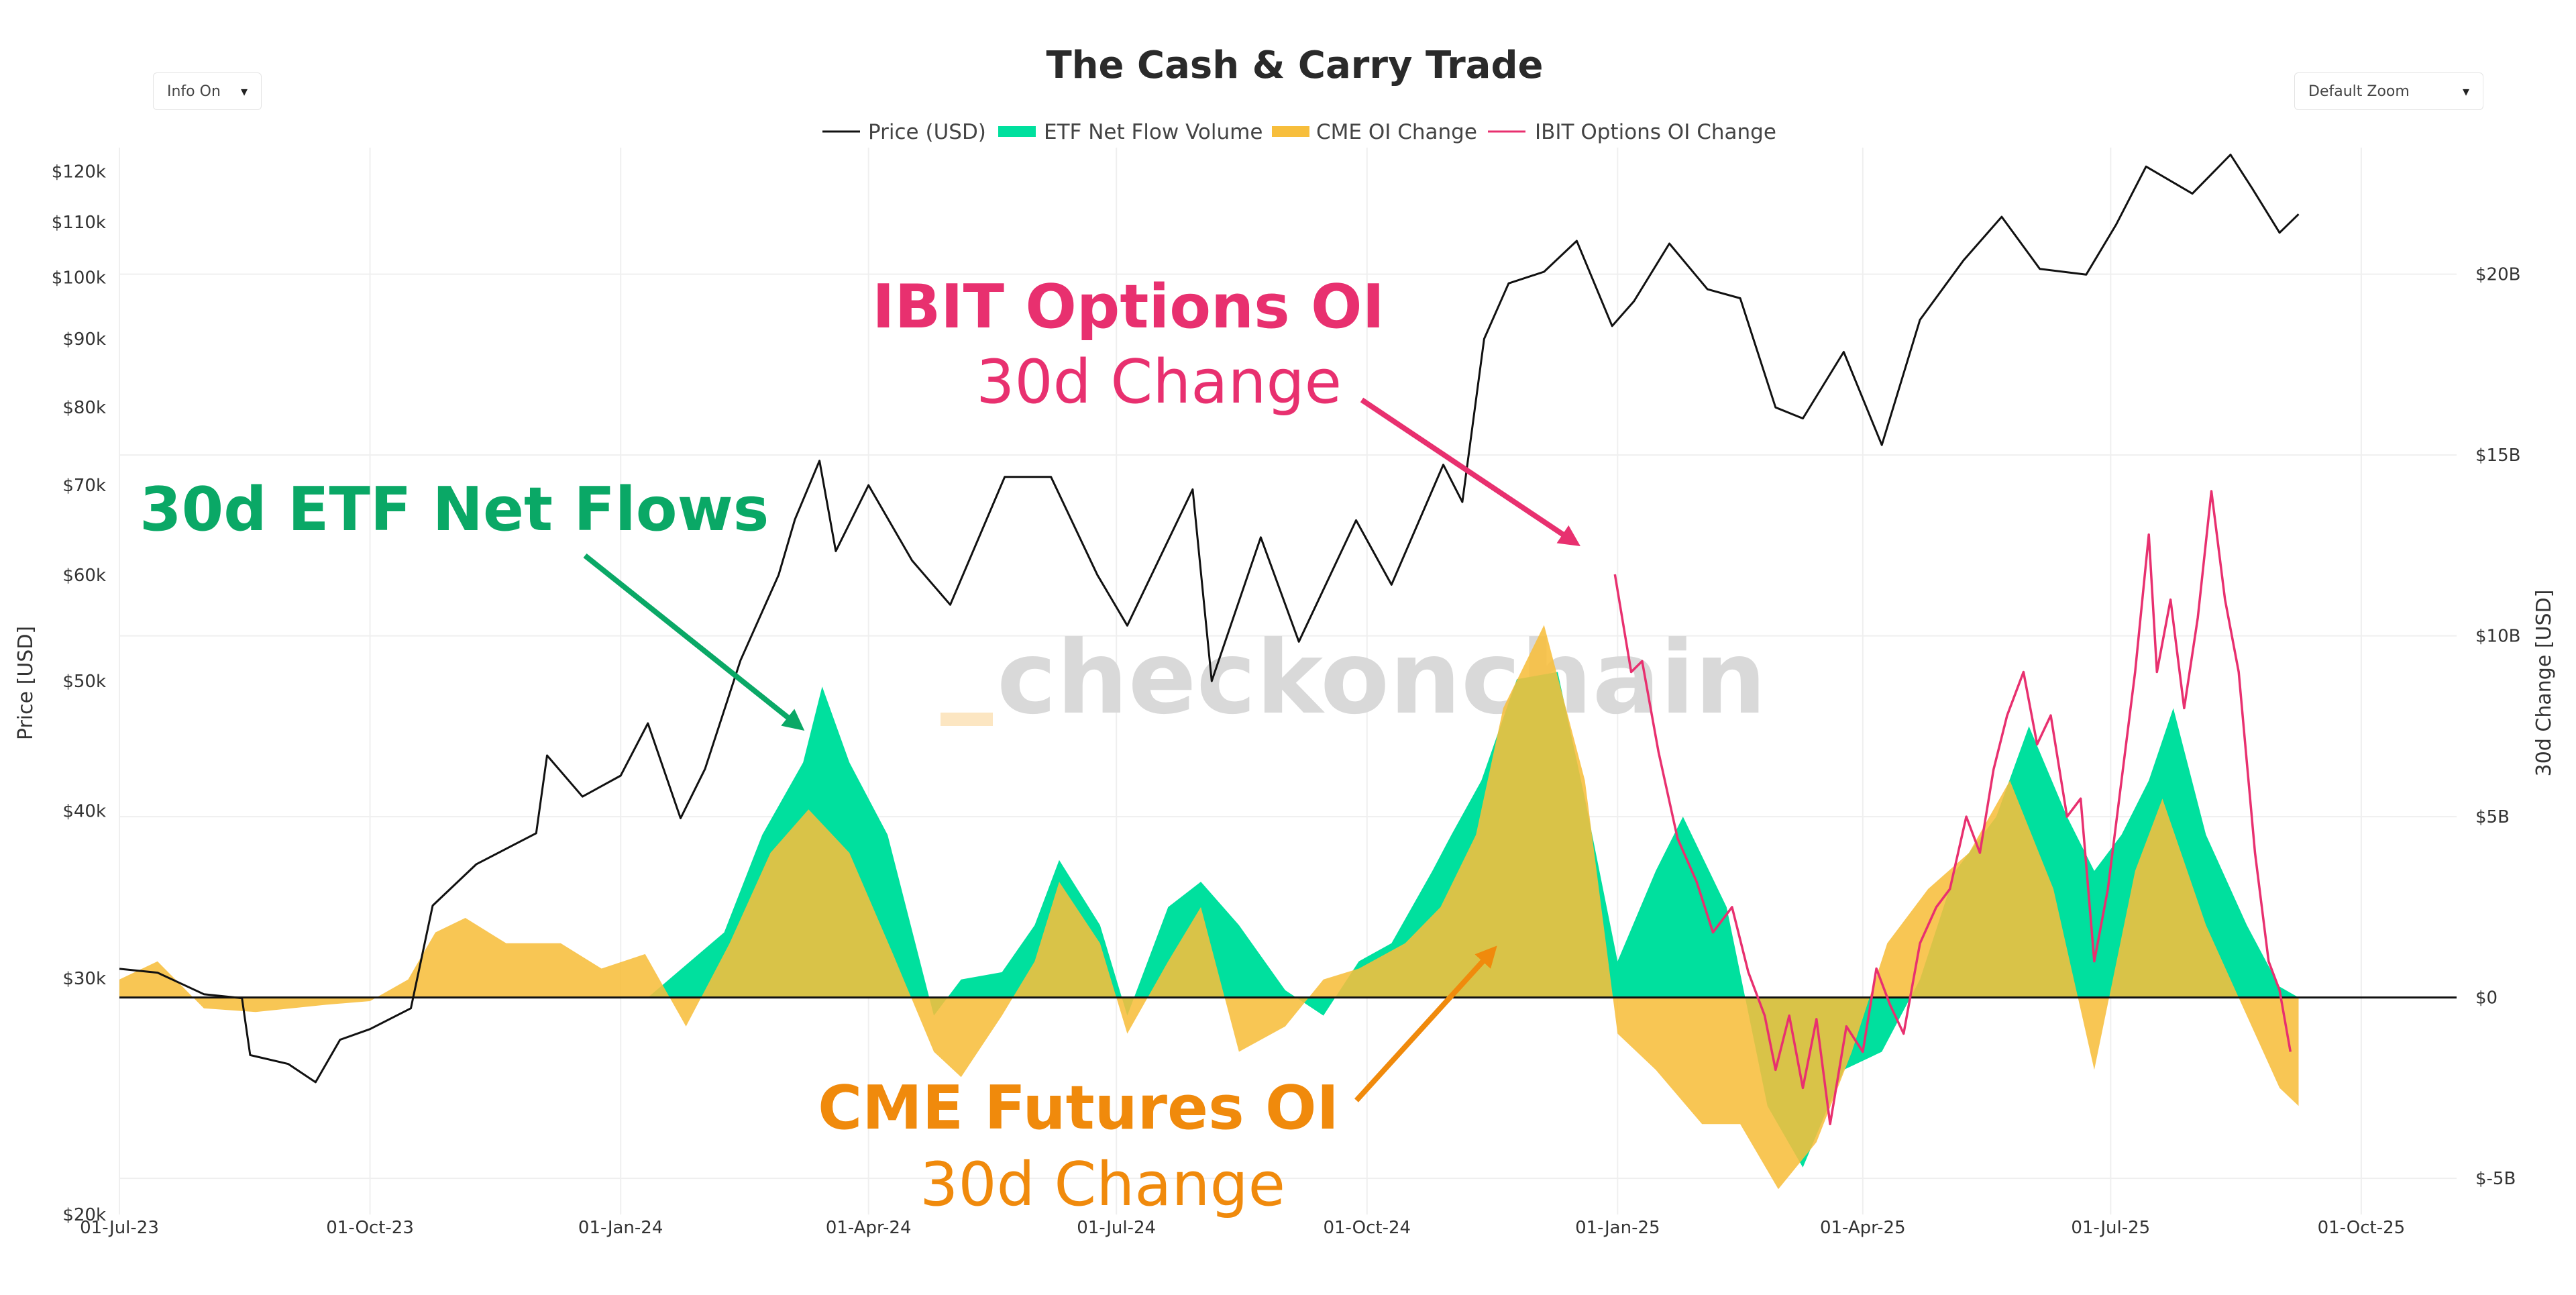 This screenshot has height=1295, width=2576. I want to click on y-left-tick-label: $90k, so click(84, 339).